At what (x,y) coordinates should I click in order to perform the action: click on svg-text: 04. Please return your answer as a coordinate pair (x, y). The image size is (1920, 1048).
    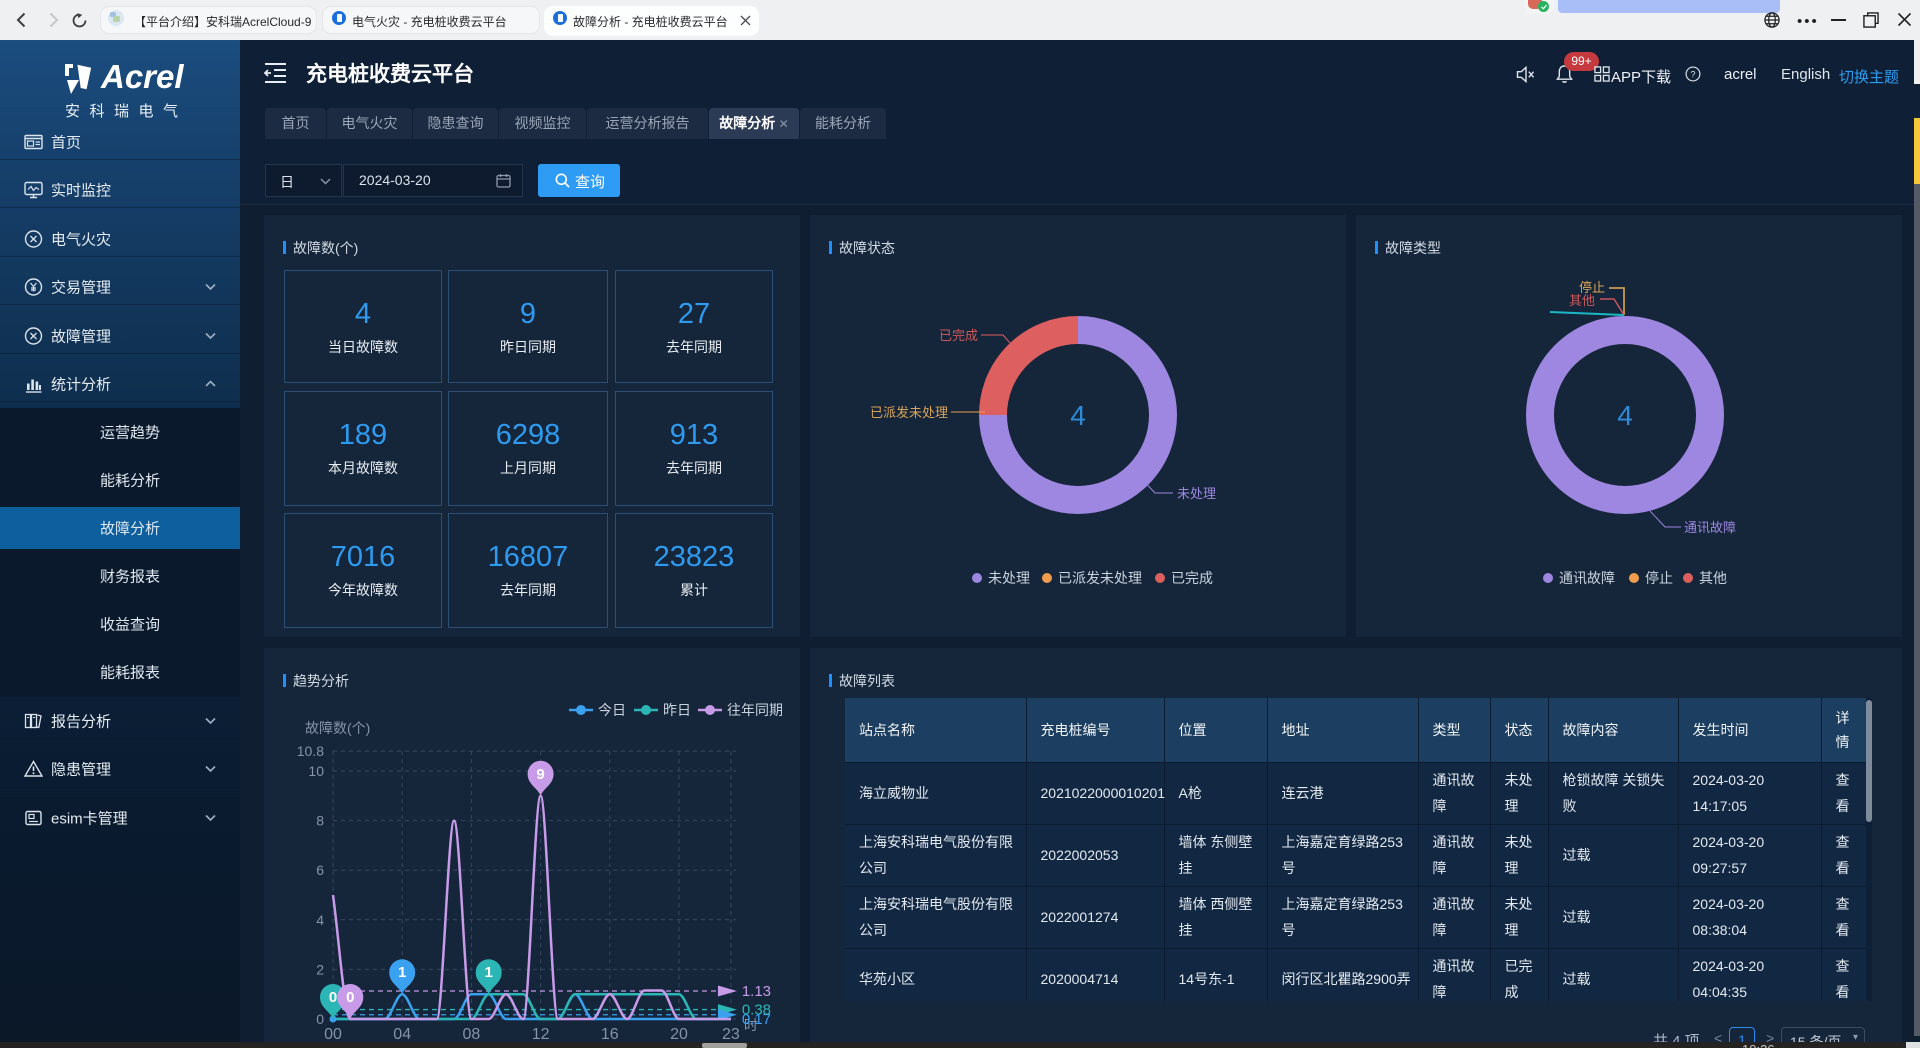
    Looking at the image, I should click on (402, 1034).